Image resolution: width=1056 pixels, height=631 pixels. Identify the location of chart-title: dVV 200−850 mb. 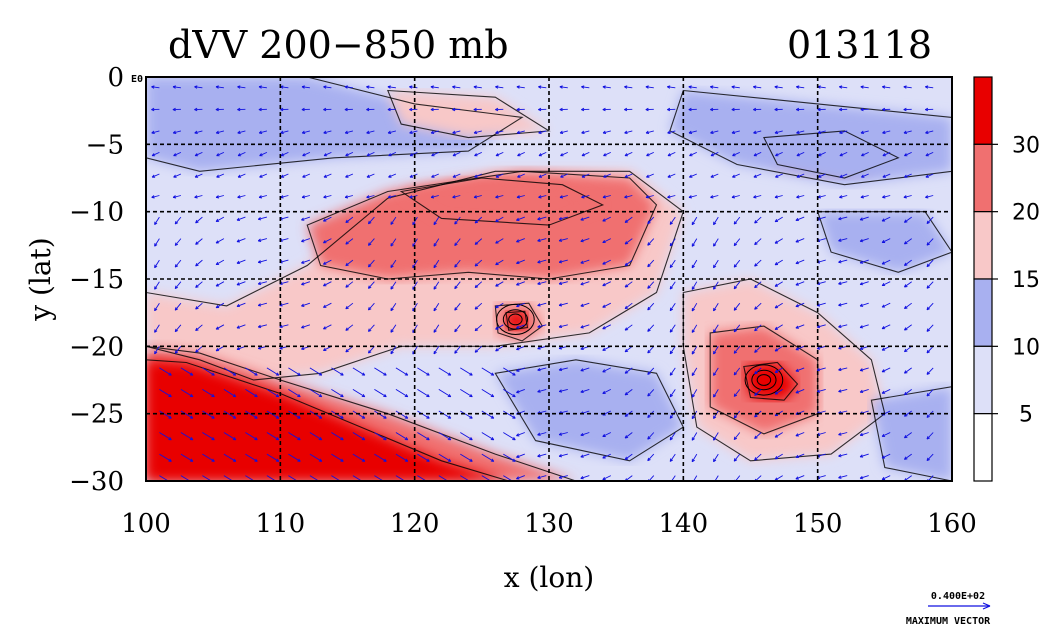
(338, 45).